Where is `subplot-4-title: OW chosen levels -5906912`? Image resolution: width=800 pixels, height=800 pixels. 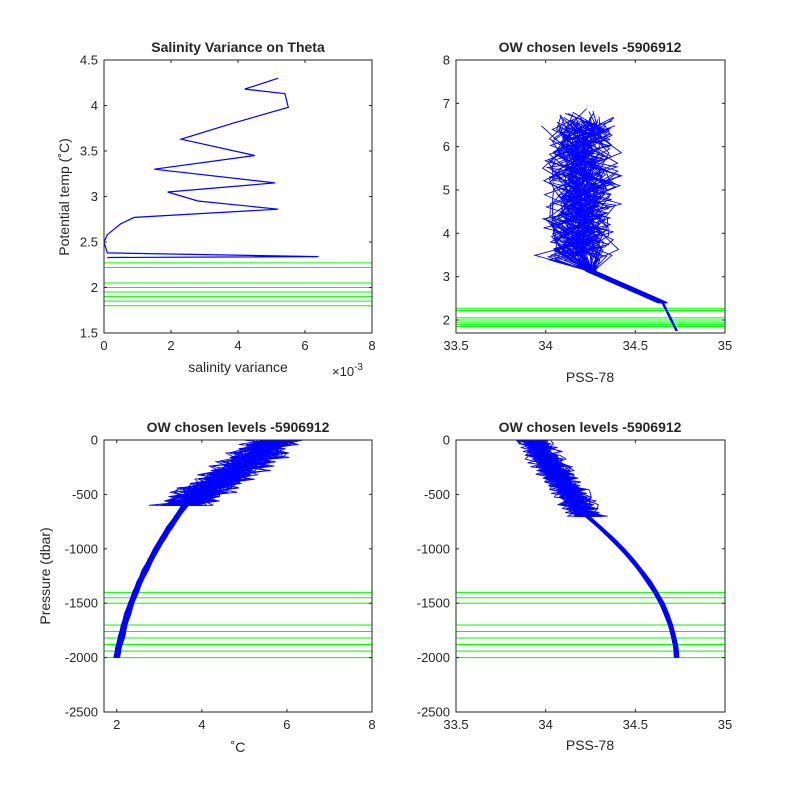 subplot-4-title: OW chosen levels -5906912 is located at coordinates (590, 427).